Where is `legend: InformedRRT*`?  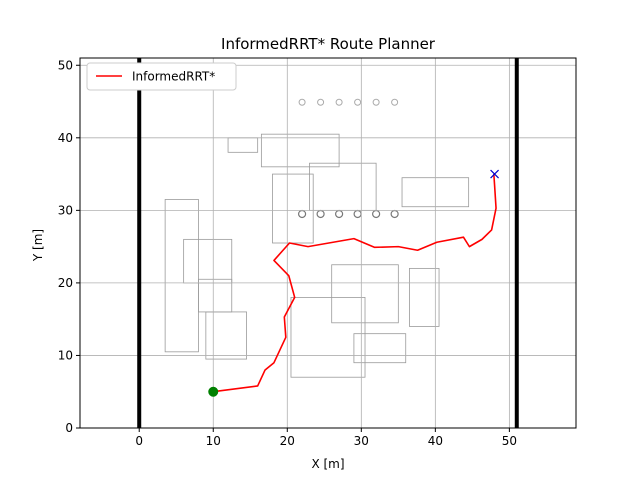 legend: InformedRRT* is located at coordinates (161, 76).